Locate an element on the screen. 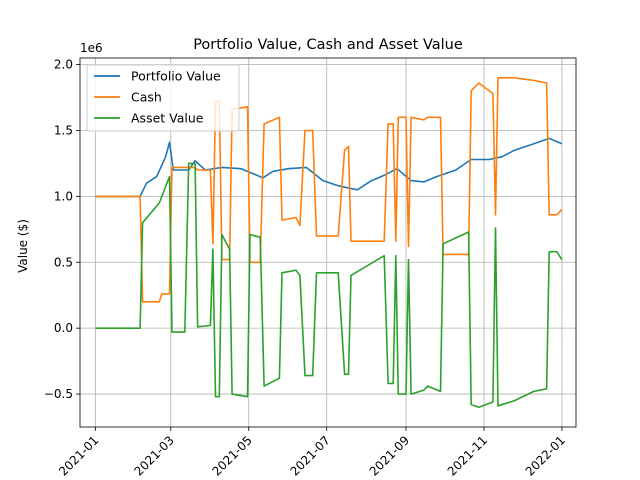 This screenshot has height=480, width=640. legend-label: Cash is located at coordinates (146, 97).